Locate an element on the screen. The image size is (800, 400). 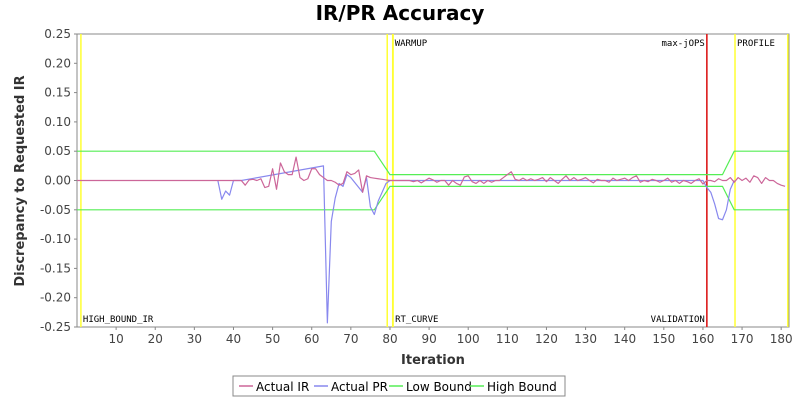
y-tick-label: 0.00 is located at coordinates (57, 181).